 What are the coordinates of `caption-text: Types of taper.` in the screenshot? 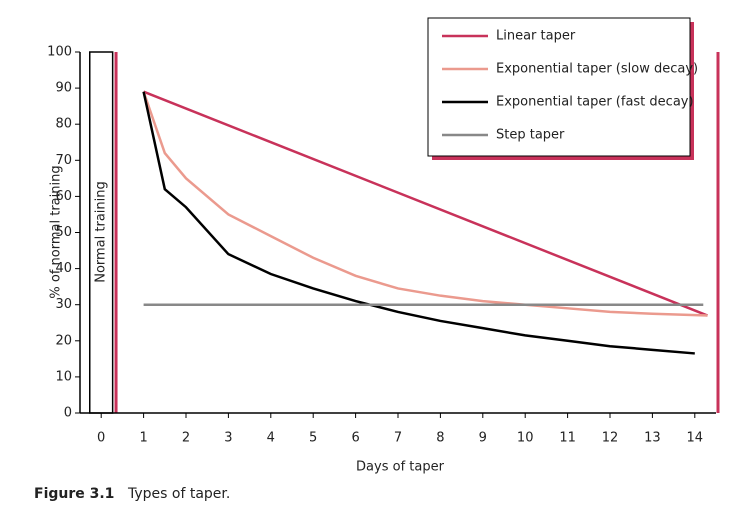 It's located at (178, 494).